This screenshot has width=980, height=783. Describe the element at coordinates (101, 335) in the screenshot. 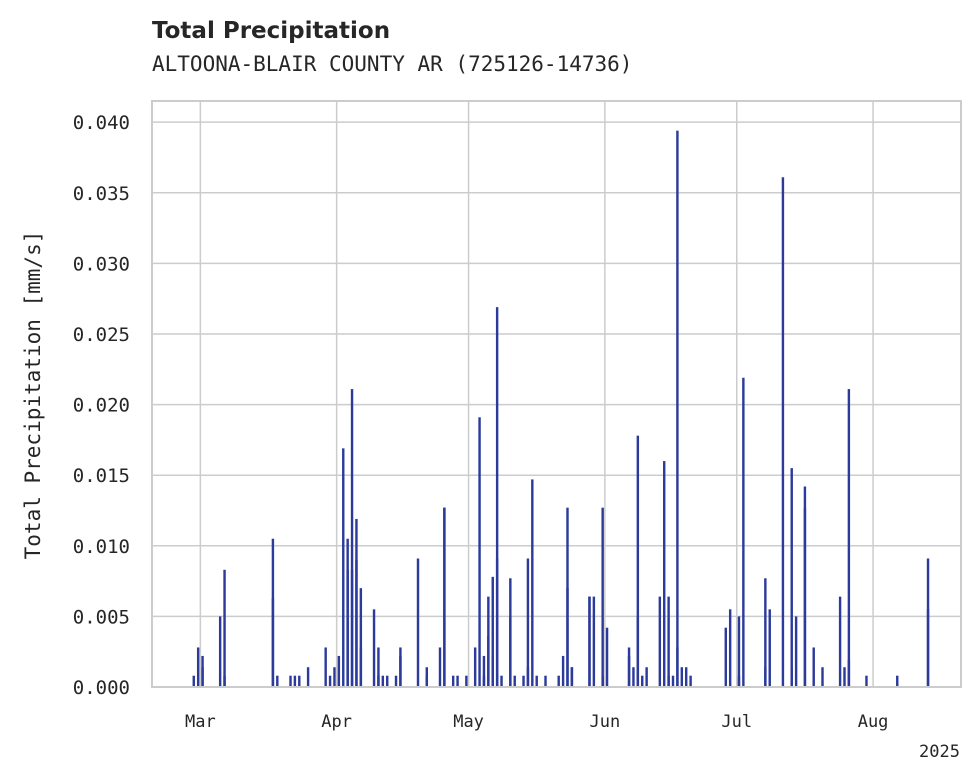

I see `y-tick-label: 0.025` at that location.